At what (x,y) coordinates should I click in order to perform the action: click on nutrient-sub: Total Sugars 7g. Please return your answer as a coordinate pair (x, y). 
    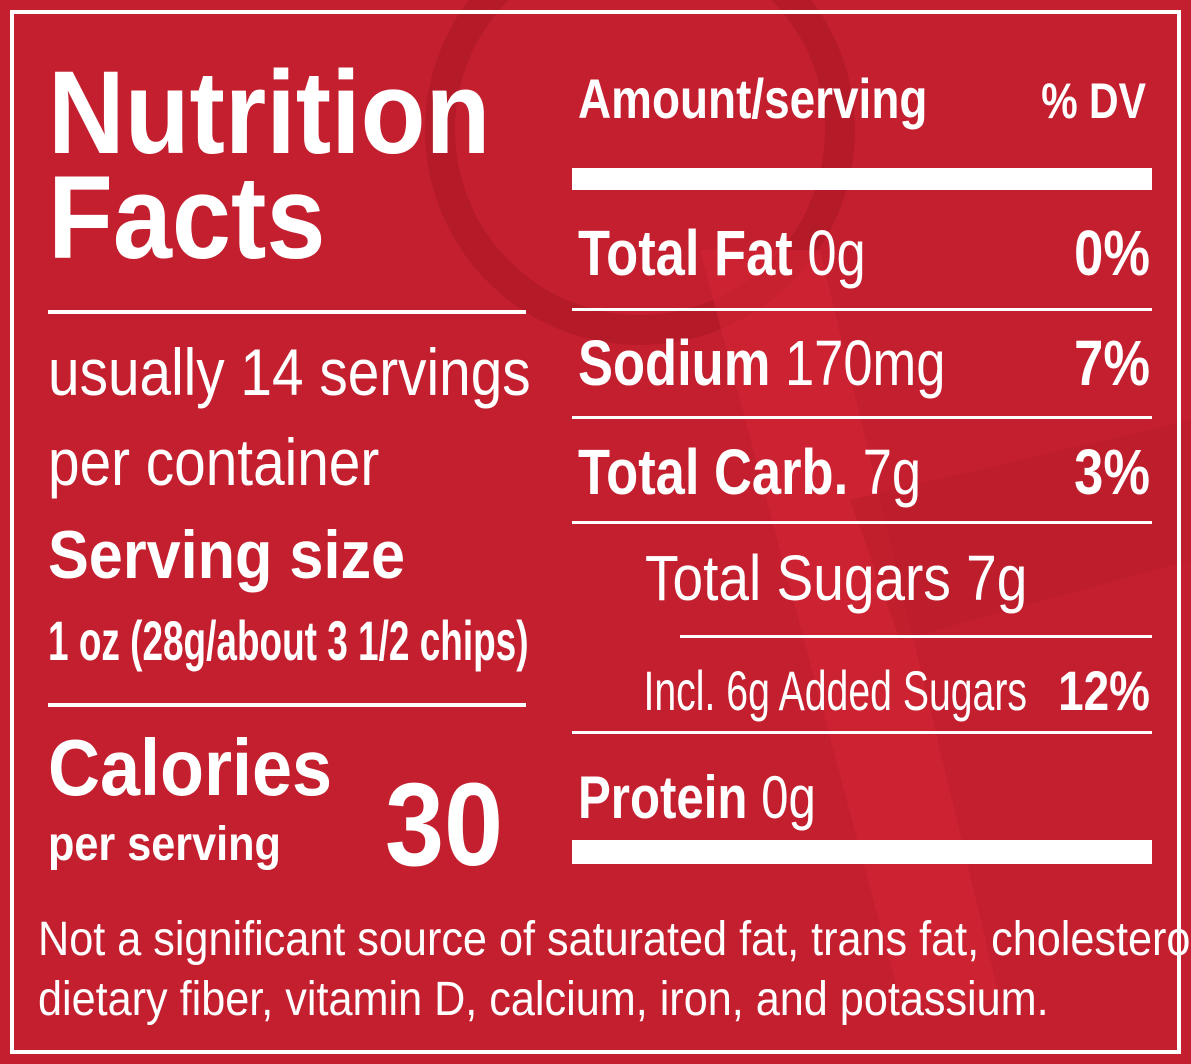
    Looking at the image, I should click on (836, 578).